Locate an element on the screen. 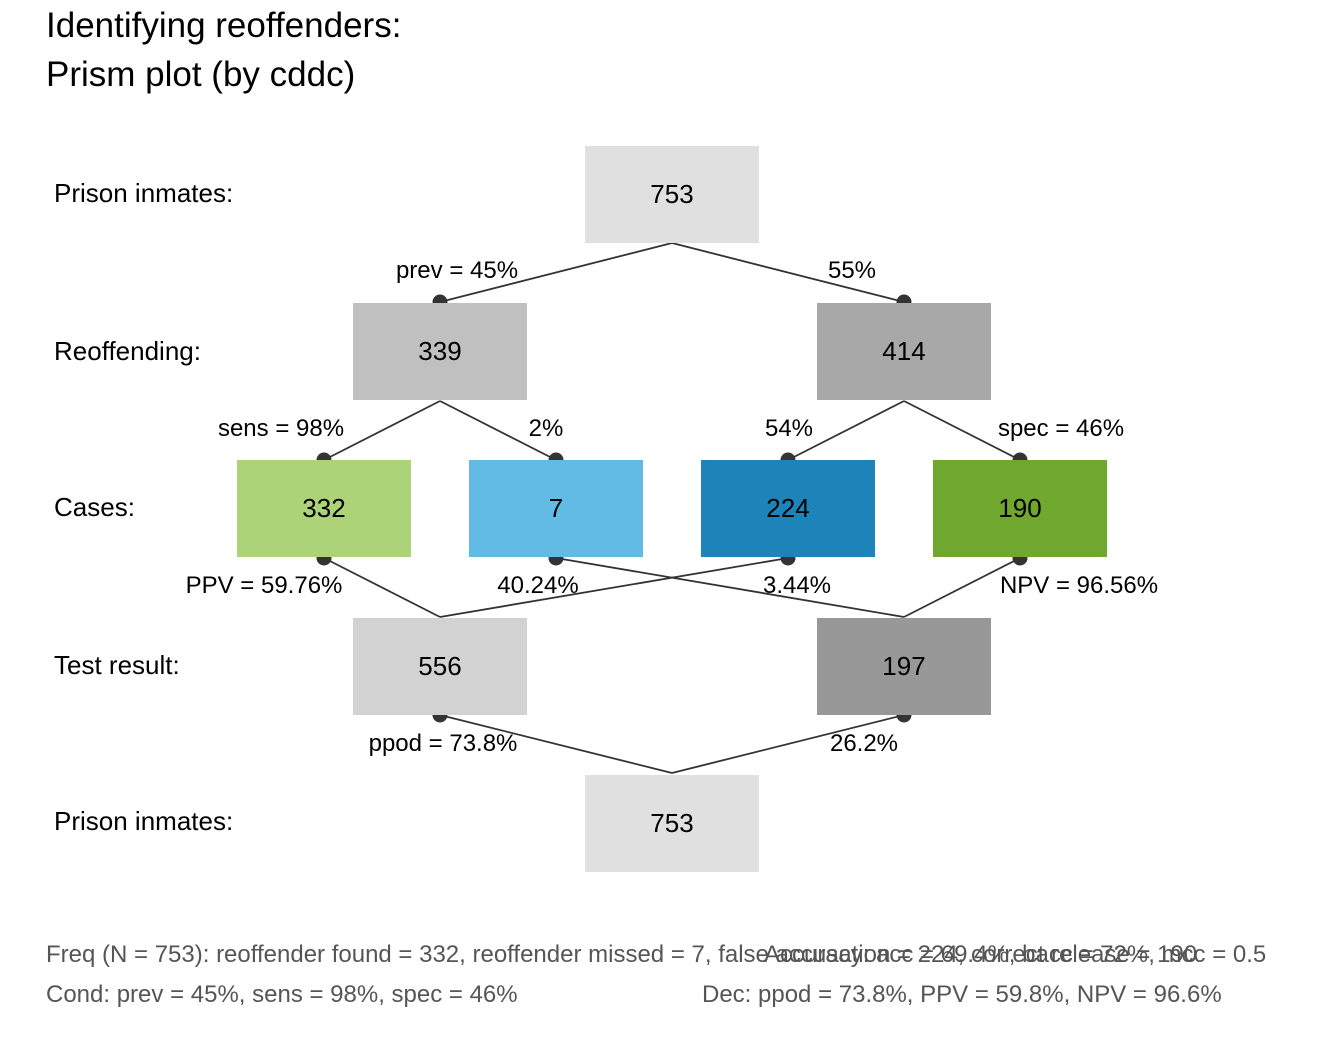  edge-dec-pos-to-bottom is located at coordinates (556, 744).